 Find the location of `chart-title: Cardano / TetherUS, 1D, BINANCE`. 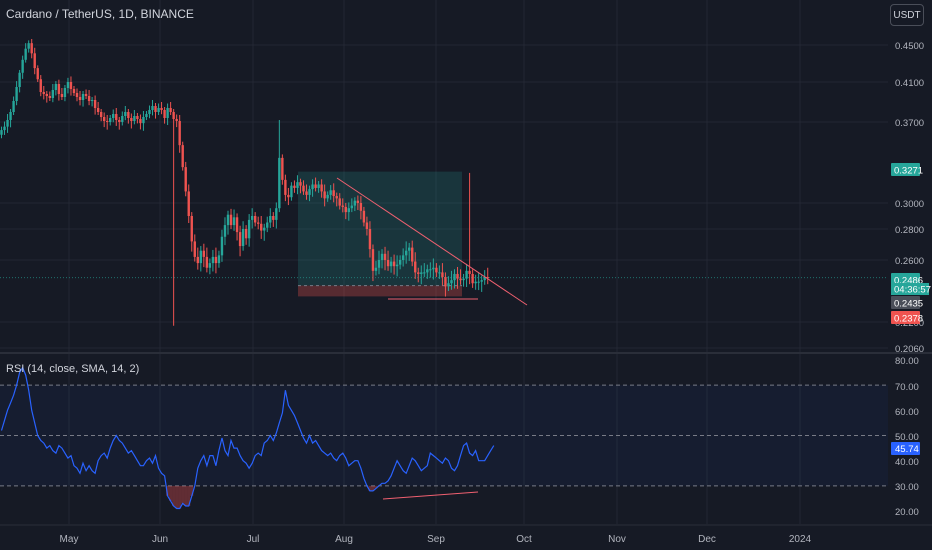

chart-title: Cardano / TetherUS, 1D, BINANCE is located at coordinates (100, 14).